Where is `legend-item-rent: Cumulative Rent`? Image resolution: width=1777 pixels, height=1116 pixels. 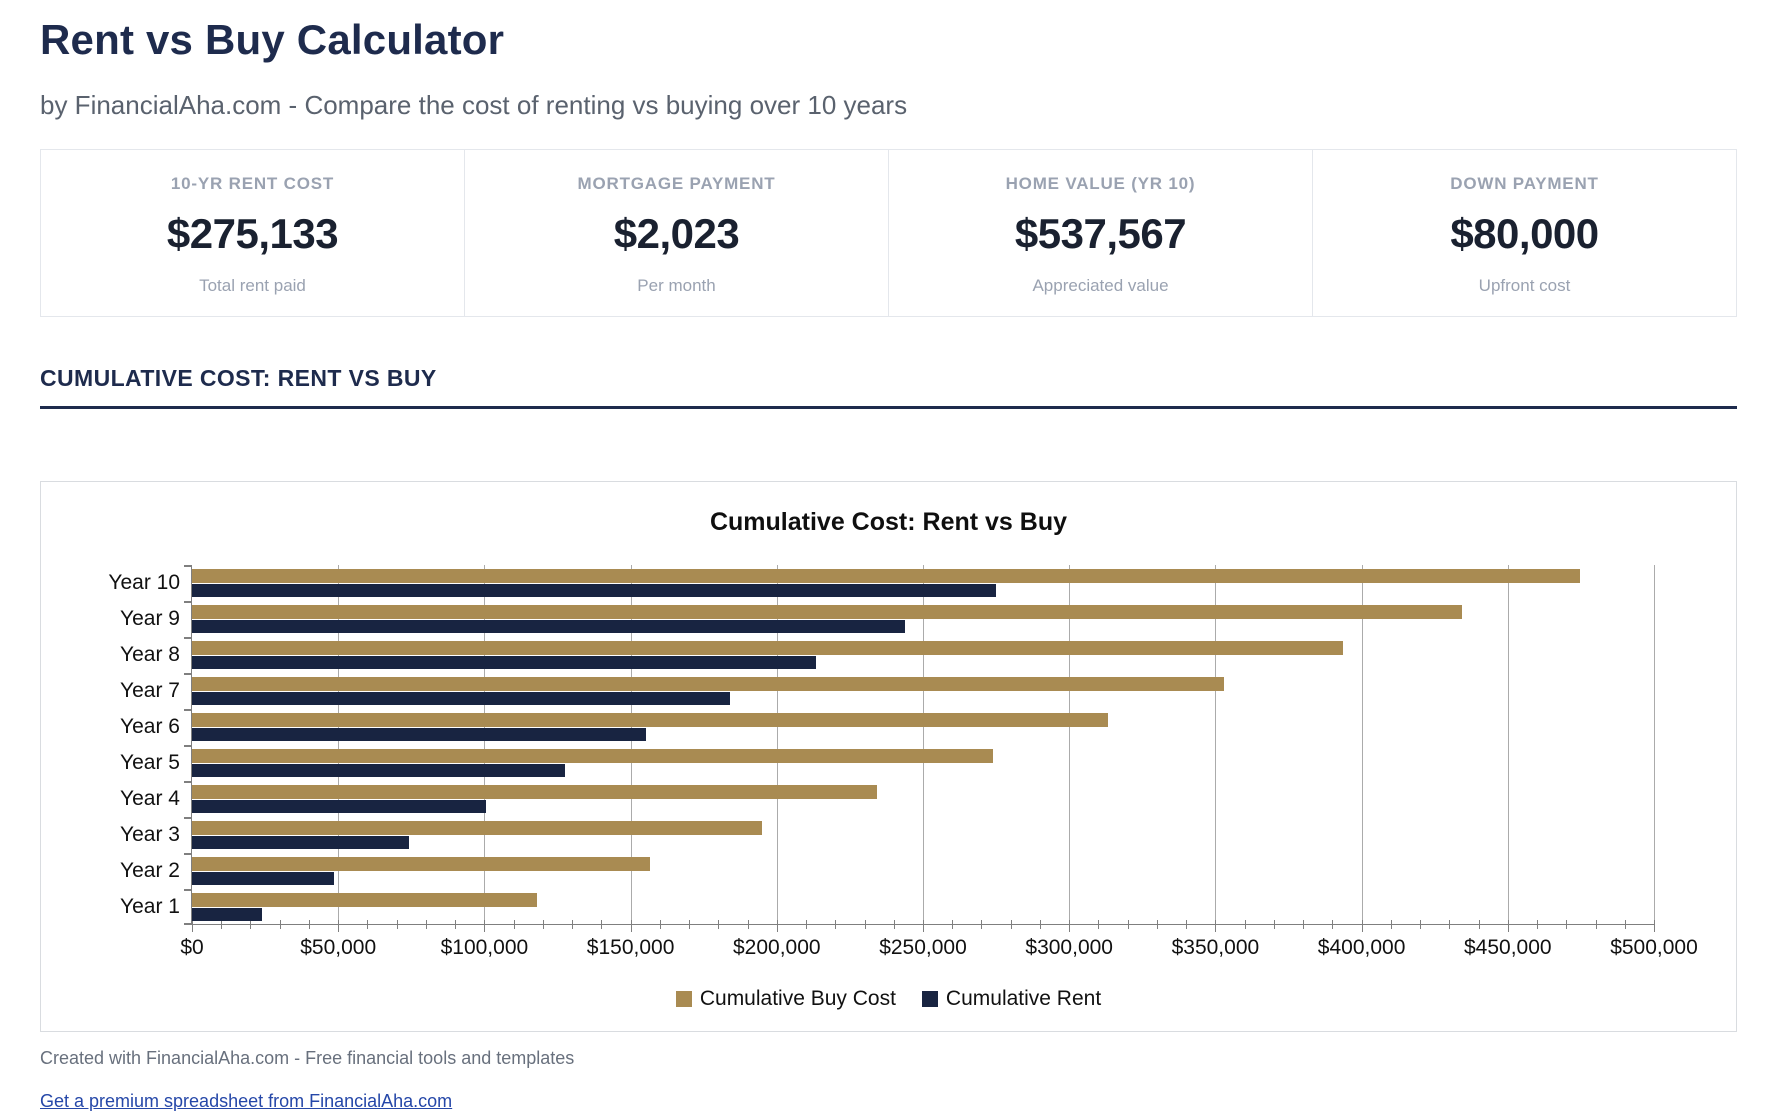 legend-item-rent: Cumulative Rent is located at coordinates (1011, 999).